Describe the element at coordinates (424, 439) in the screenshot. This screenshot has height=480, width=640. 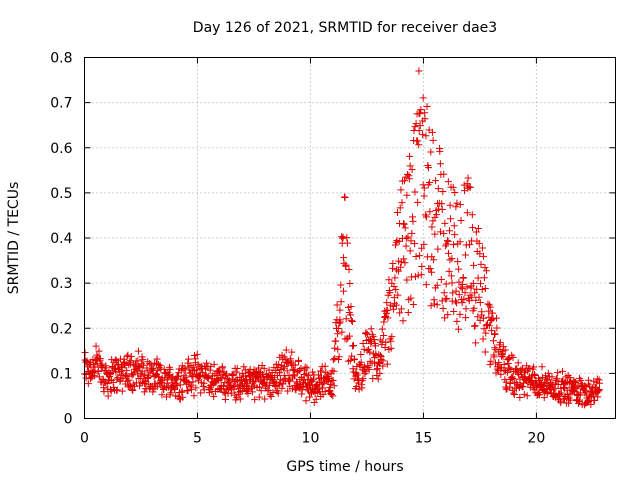
I see `x-tick-label: 15` at that location.